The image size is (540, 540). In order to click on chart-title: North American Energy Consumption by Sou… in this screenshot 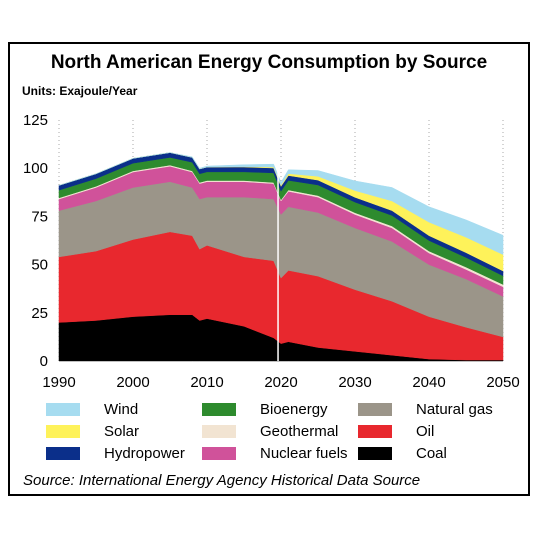, I will do `click(269, 62)`.